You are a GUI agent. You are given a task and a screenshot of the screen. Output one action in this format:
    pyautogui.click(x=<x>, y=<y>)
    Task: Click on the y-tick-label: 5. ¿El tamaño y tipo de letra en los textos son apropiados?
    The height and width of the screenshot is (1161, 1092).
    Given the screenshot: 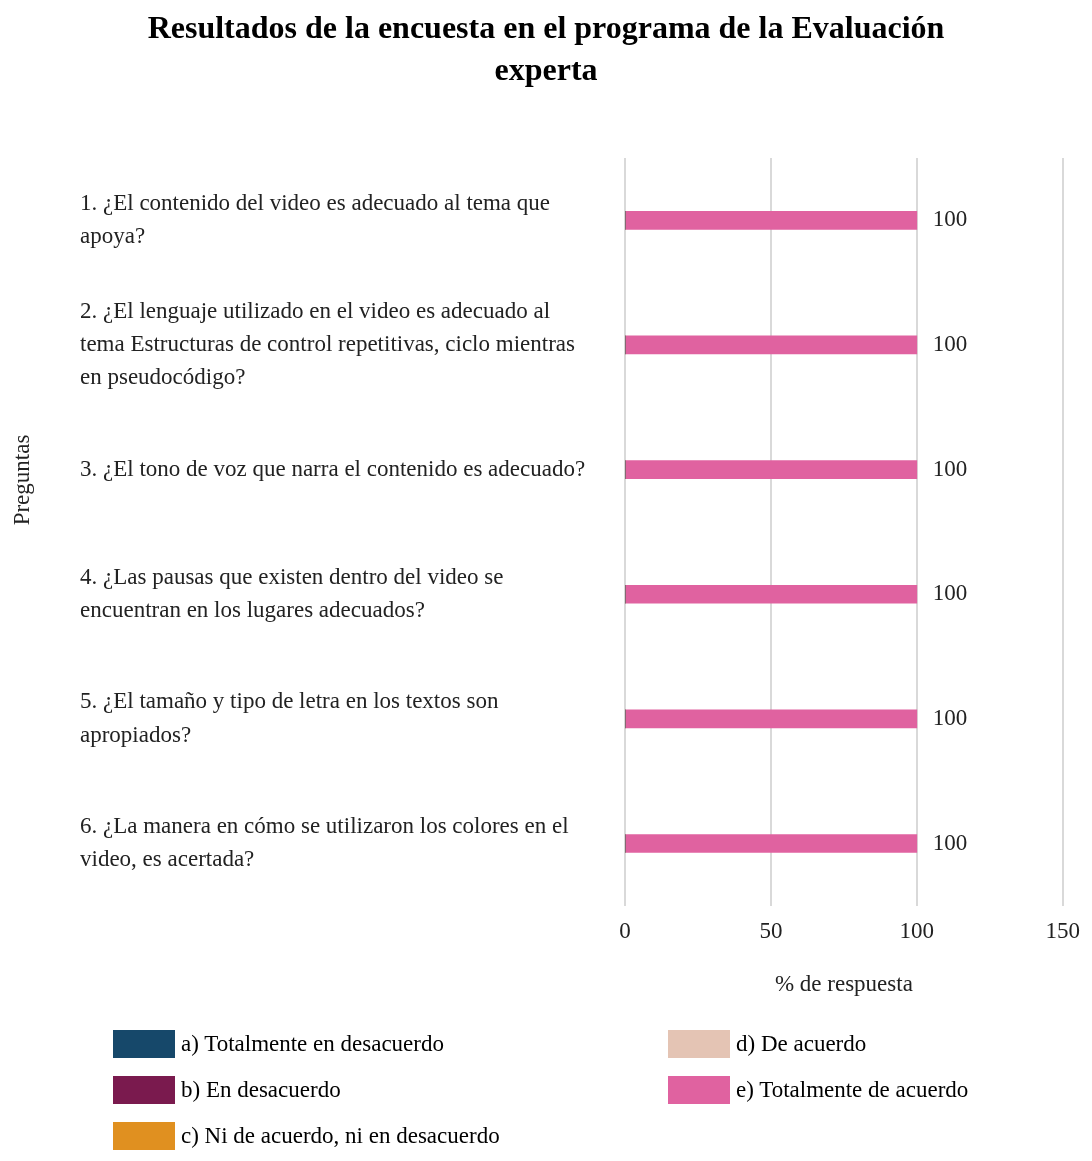 What is the action you would take?
    pyautogui.click(x=289, y=717)
    